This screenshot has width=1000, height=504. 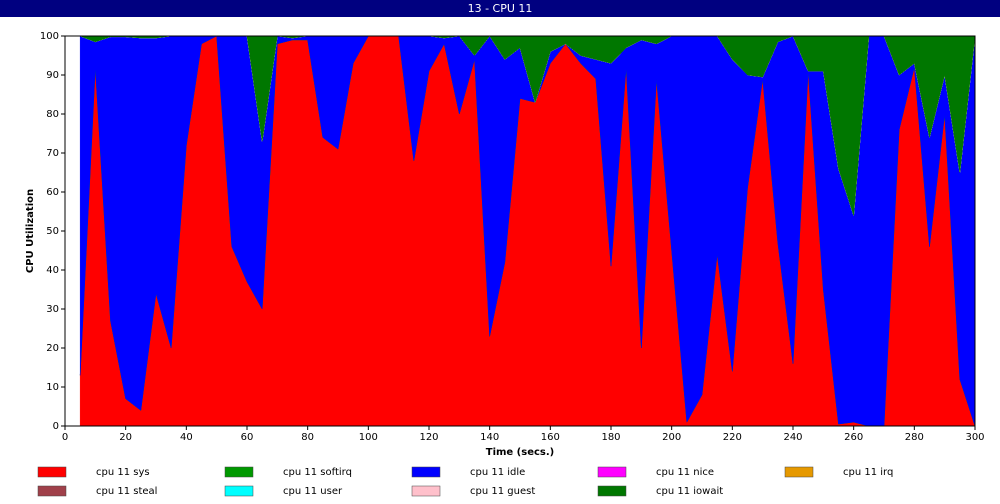 I want to click on x-tick-label: 280, so click(x=914, y=437).